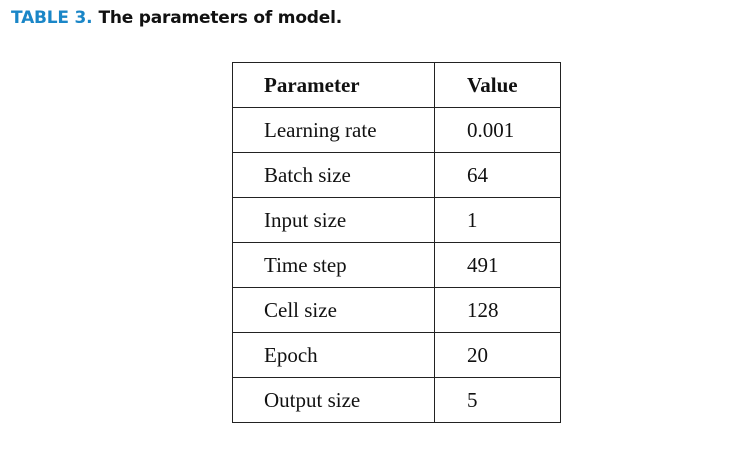  What do you see at coordinates (497, 175) in the screenshot?
I see `value-cell: 64` at bounding box center [497, 175].